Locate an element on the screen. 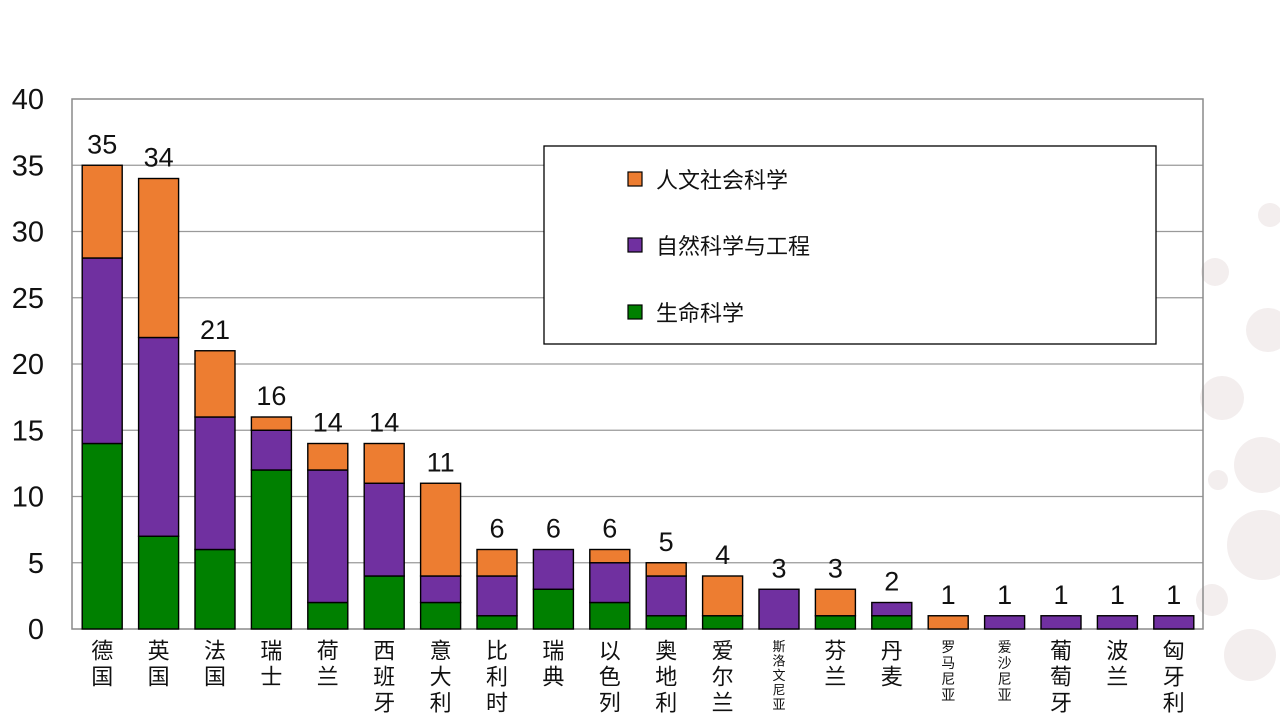 Image resolution: width=1280 pixels, height=720 pixels. category-label: 波兰 is located at coordinates (1117, 665).